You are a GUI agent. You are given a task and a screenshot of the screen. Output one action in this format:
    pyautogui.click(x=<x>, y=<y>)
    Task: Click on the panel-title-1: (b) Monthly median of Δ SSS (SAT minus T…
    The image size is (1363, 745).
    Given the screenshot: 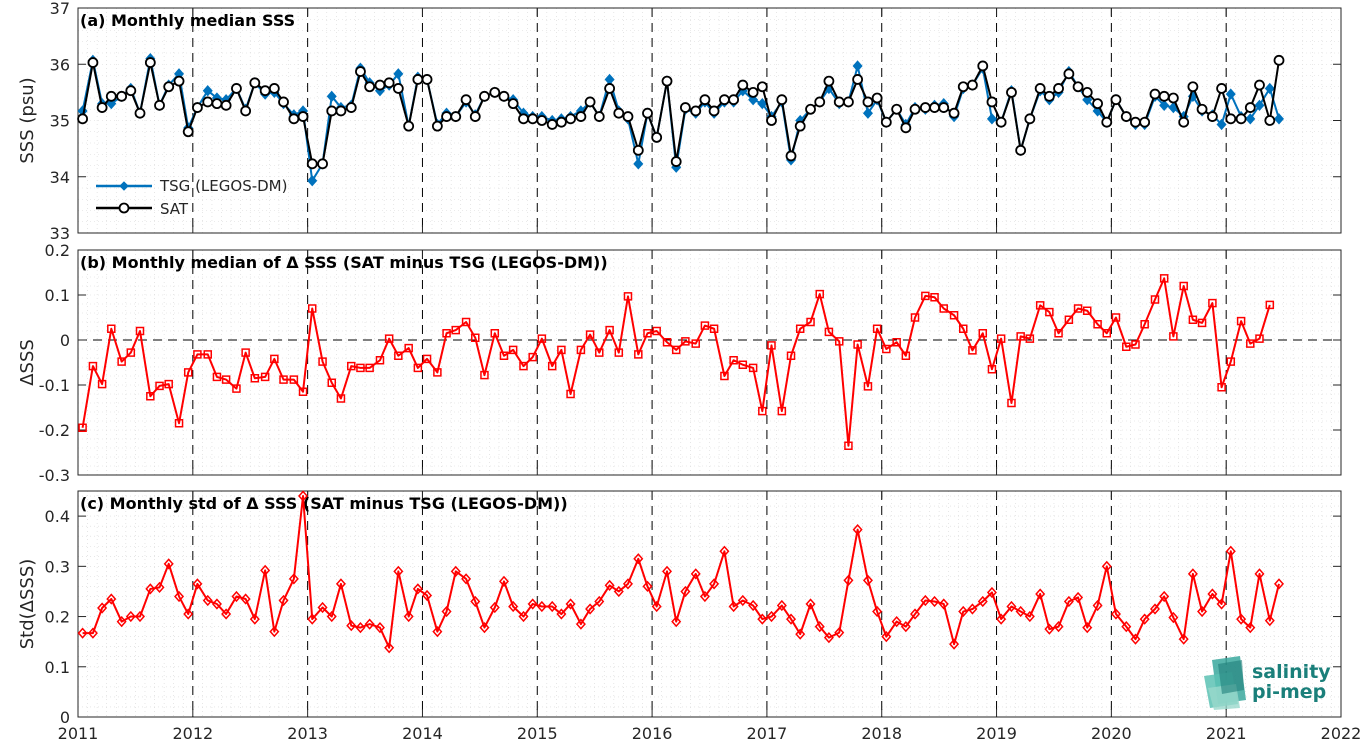 What is the action you would take?
    pyautogui.click(x=344, y=262)
    